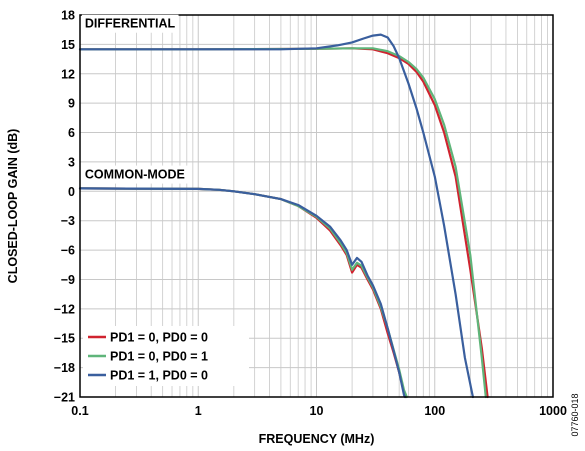 This screenshot has height=451, width=585. Describe the element at coordinates (68, 221) in the screenshot. I see `y-tick-label: −3` at that location.